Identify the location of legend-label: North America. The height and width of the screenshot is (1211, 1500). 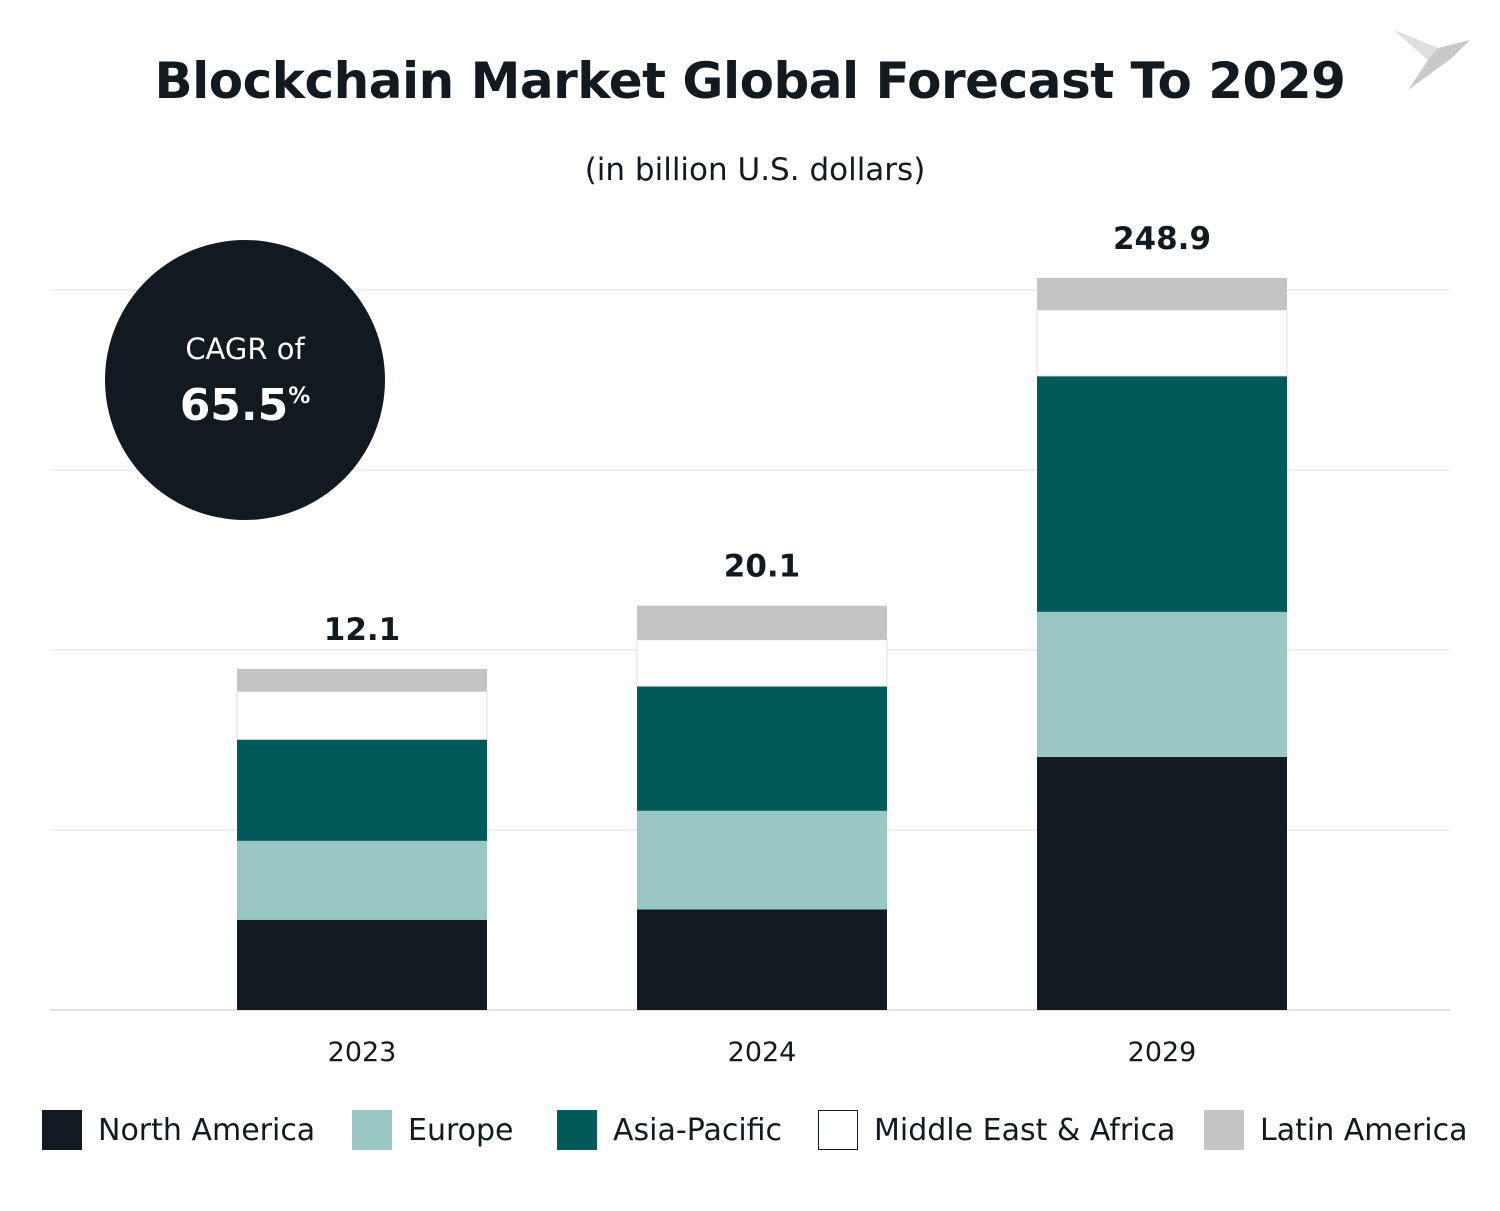
(207, 1130).